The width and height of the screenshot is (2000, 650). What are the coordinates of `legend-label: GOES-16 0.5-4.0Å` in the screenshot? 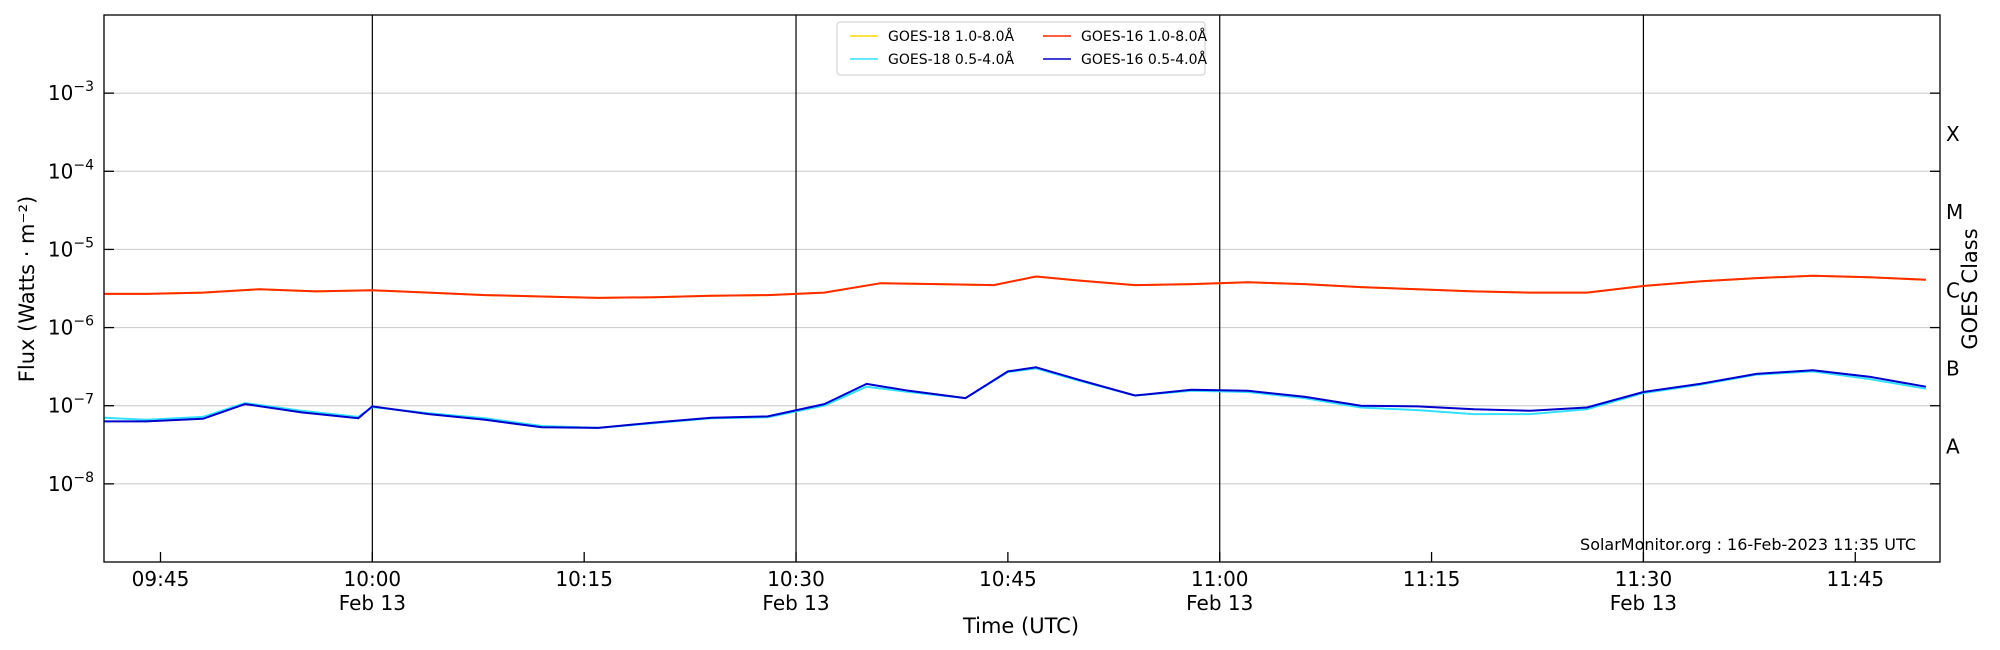 It's located at (1144, 59).